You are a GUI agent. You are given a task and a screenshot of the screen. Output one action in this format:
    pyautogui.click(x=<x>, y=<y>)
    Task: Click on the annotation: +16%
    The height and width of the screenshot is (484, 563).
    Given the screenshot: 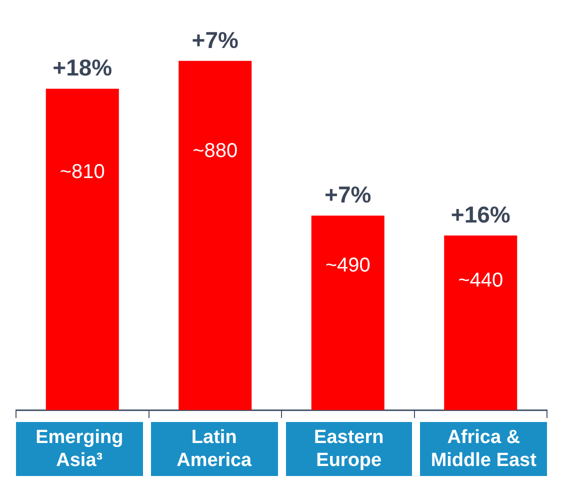 What is the action you would take?
    pyautogui.click(x=480, y=214)
    